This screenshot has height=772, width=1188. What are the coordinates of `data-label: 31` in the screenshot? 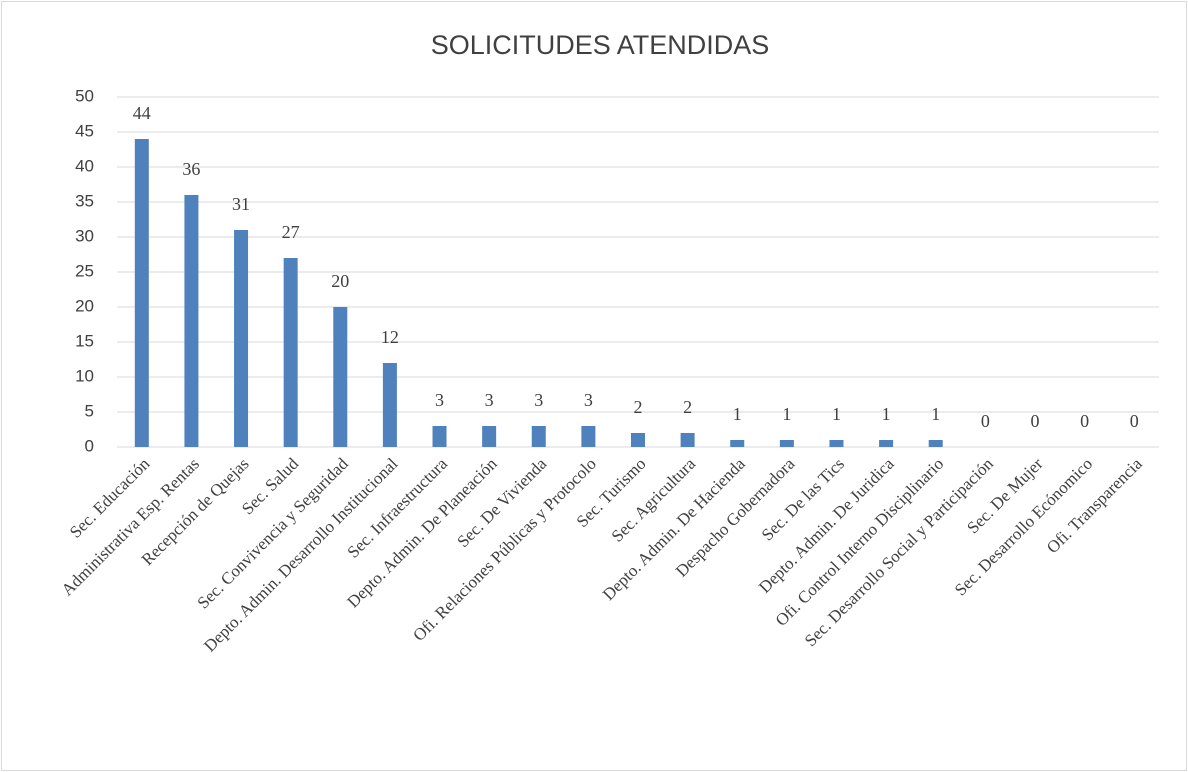 It's located at (241, 204).